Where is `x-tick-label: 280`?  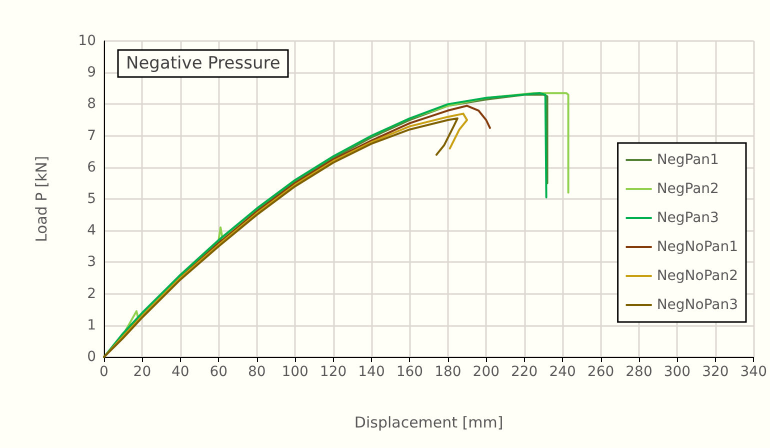
x-tick-label: 280 is located at coordinates (639, 372).